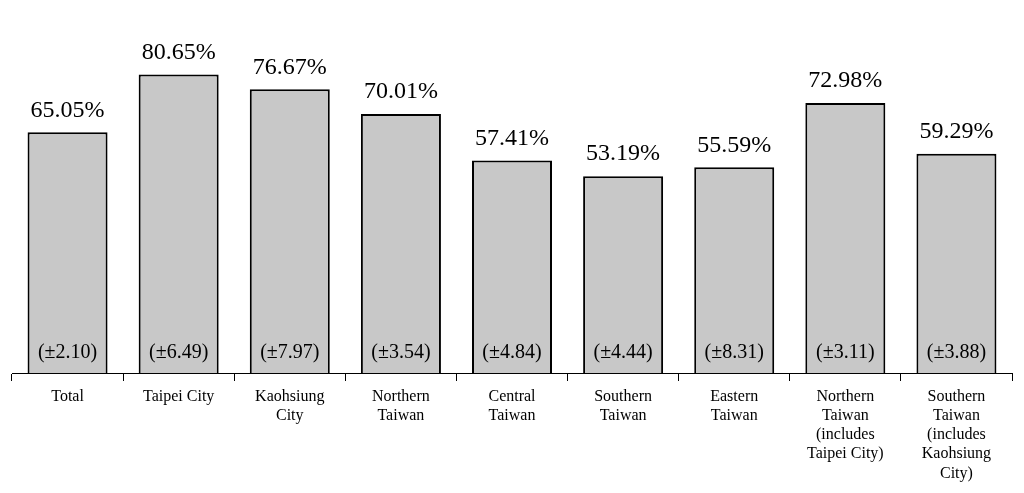 This screenshot has width=1024, height=493. I want to click on x-tick-label: Central Taiwan, so click(512, 404).